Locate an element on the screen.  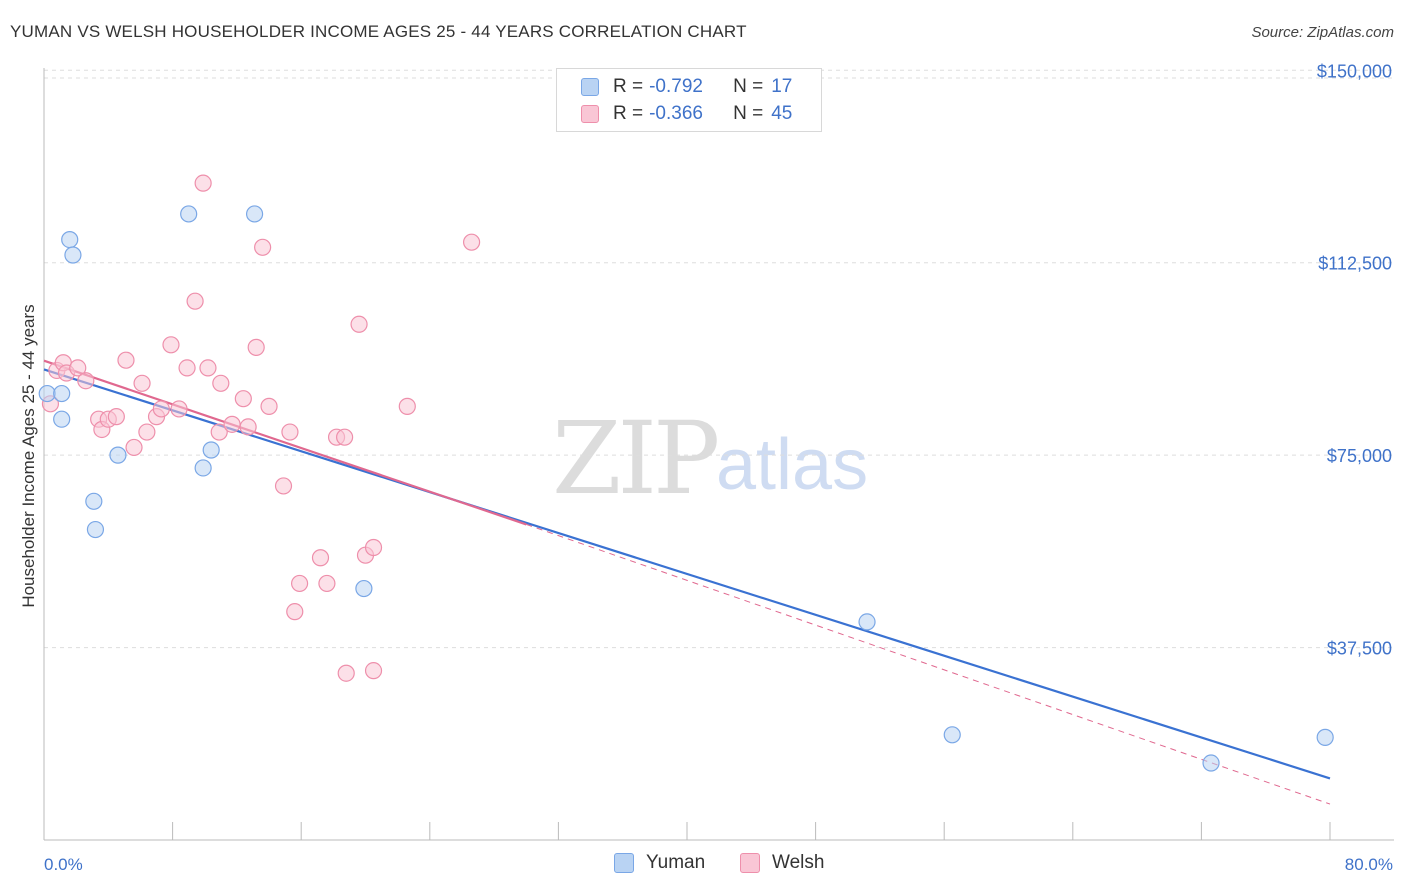
yuman-r-label: R = is located at coordinates (628, 86).